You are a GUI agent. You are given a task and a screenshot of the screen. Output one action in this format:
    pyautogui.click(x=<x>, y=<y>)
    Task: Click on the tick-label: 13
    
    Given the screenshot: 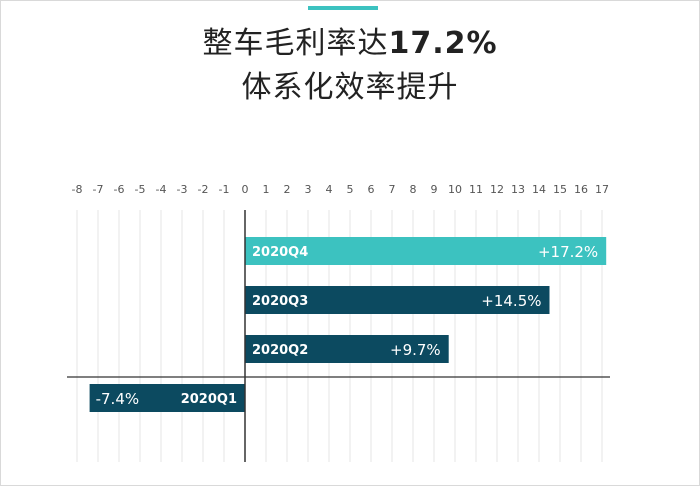 What is the action you would take?
    pyautogui.click(x=518, y=189)
    